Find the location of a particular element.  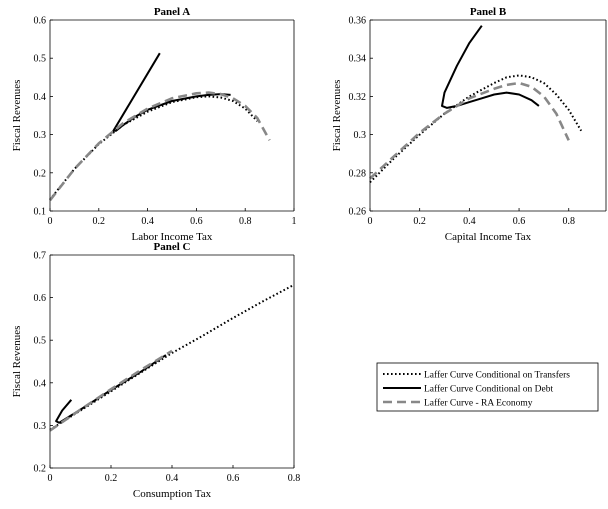

y-tick-label: 0.36 is located at coordinates (358, 21).